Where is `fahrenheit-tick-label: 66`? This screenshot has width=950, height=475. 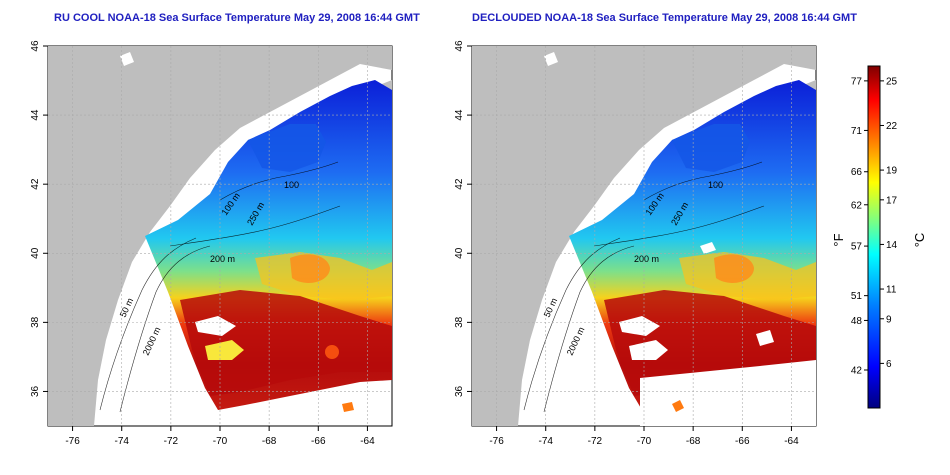 fahrenheit-tick-label: 66 is located at coordinates (857, 172).